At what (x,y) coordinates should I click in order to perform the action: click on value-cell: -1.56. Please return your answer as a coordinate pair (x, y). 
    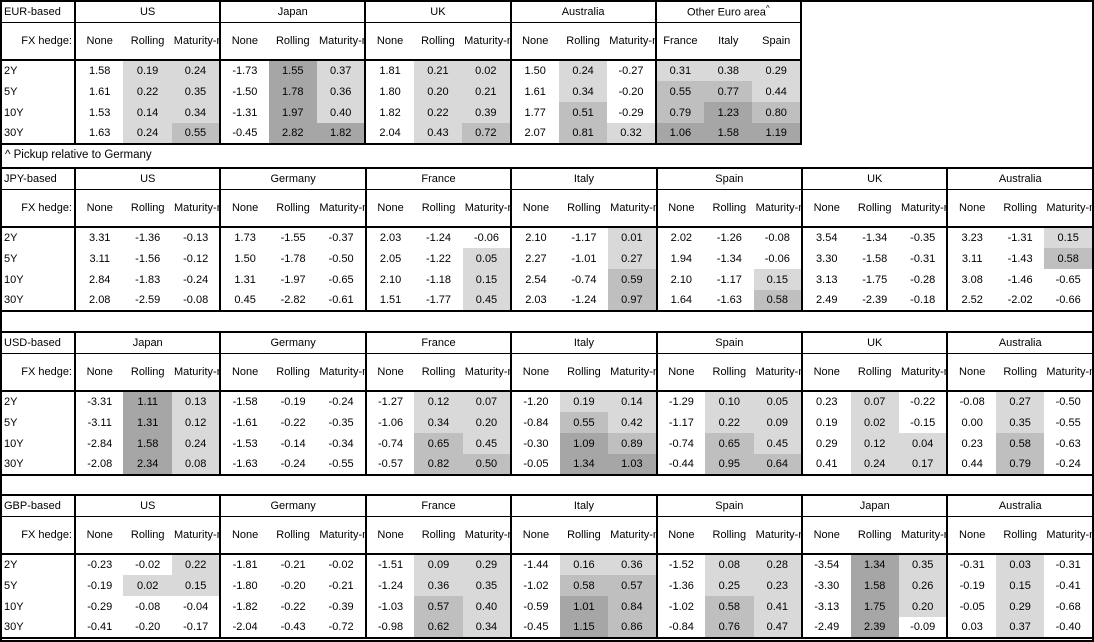
    Looking at the image, I should click on (148, 258).